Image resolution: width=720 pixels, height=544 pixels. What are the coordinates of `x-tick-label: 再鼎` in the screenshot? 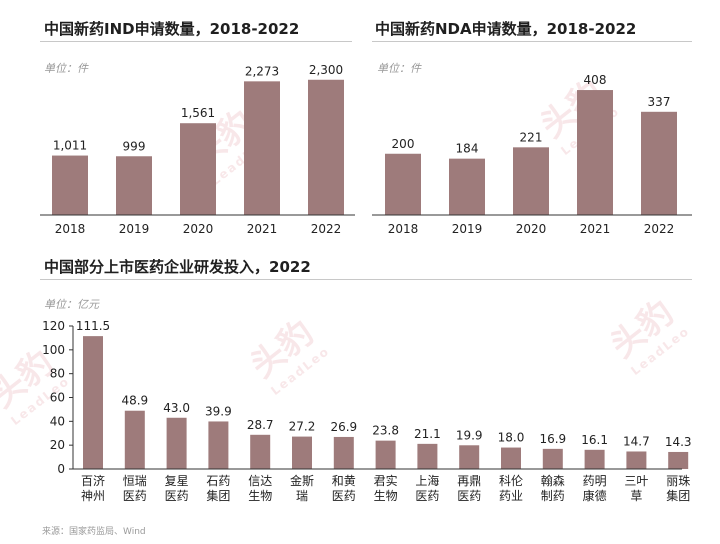 It's located at (469, 481).